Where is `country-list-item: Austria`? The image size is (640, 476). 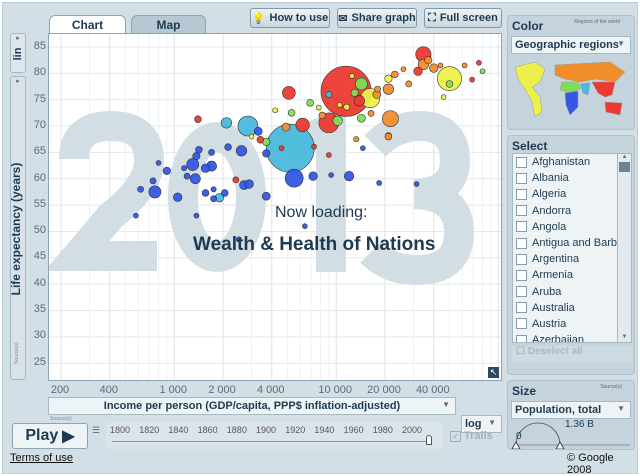 country-list-item: Austria is located at coordinates (572, 324).